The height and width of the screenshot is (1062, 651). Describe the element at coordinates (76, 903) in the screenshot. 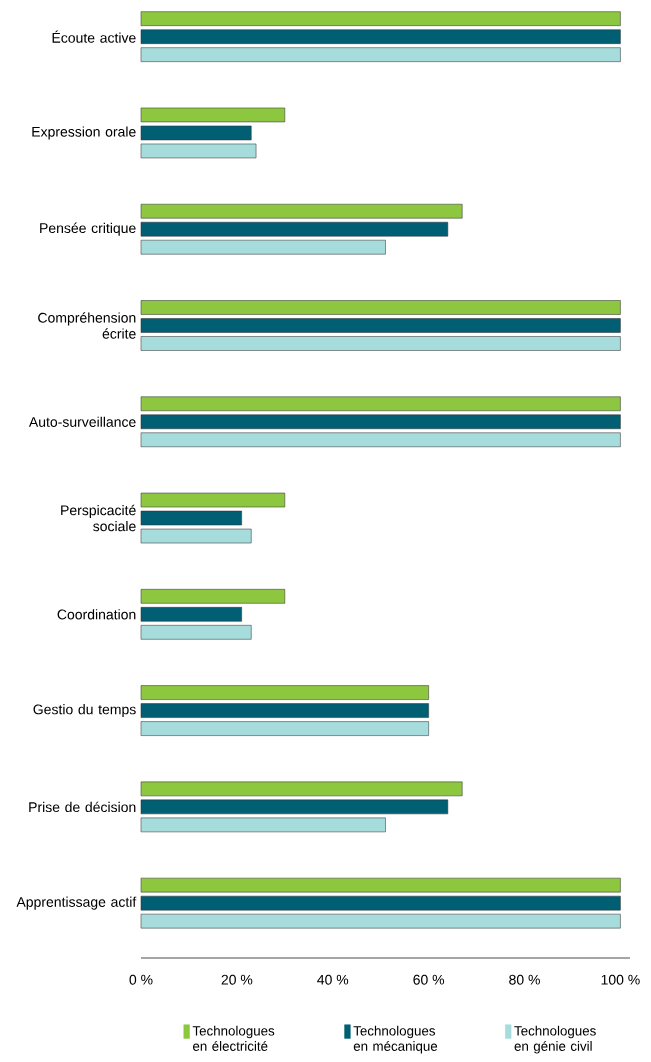

I see `y-tick-label: Apprentissage actif` at that location.